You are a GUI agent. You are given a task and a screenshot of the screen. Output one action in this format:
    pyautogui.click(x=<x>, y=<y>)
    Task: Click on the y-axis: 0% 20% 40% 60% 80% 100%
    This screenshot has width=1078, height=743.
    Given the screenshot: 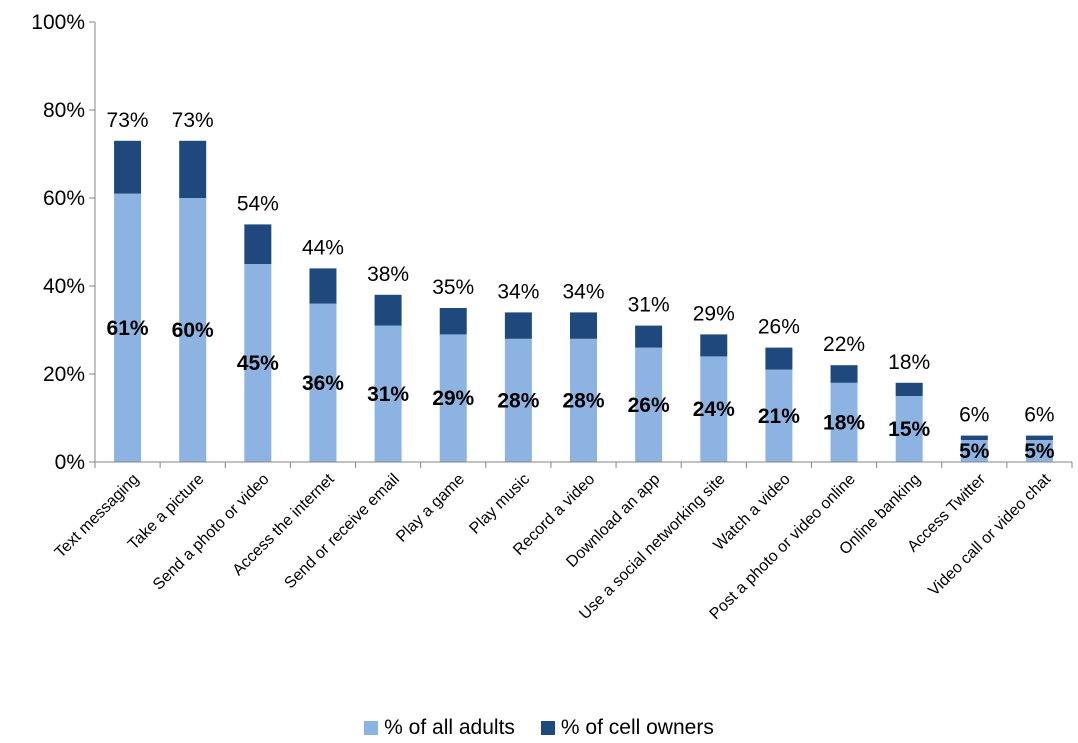 What is the action you would take?
    pyautogui.click(x=63, y=242)
    